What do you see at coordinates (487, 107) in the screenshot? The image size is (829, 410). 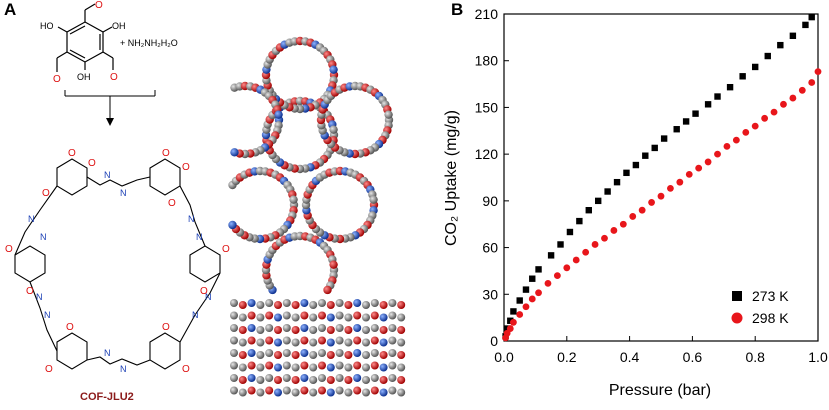 I see `y-tick-label: 150` at bounding box center [487, 107].